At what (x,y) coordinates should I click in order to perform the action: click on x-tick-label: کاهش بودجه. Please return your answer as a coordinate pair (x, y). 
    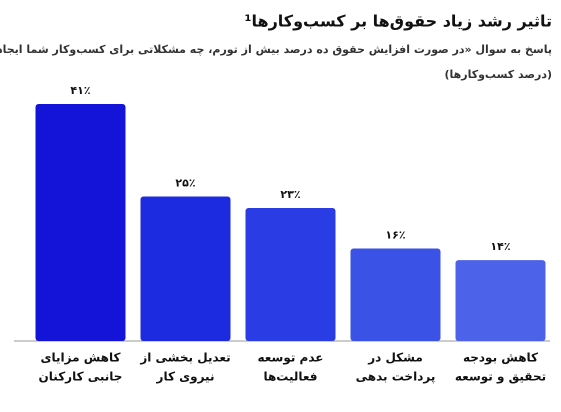
    Looking at the image, I should click on (500, 358).